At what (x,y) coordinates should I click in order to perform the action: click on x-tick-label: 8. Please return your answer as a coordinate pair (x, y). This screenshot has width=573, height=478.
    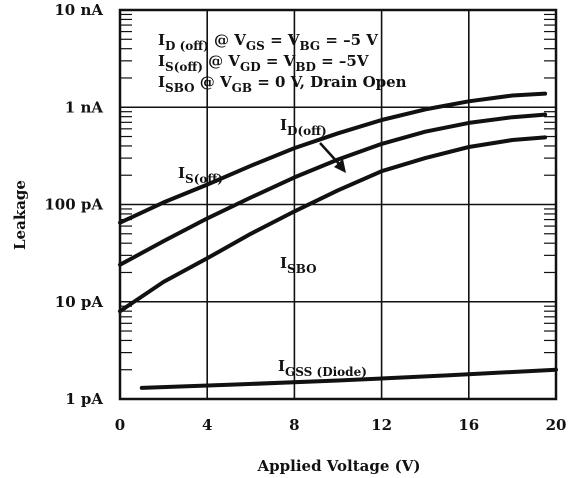
    Looking at the image, I should click on (294, 425).